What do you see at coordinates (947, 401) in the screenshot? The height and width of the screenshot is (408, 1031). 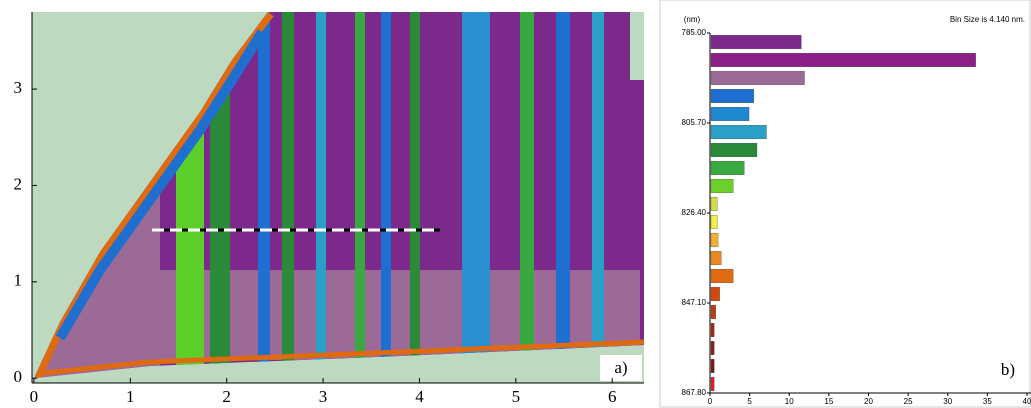 I see `x-tick-label: 30` at bounding box center [947, 401].